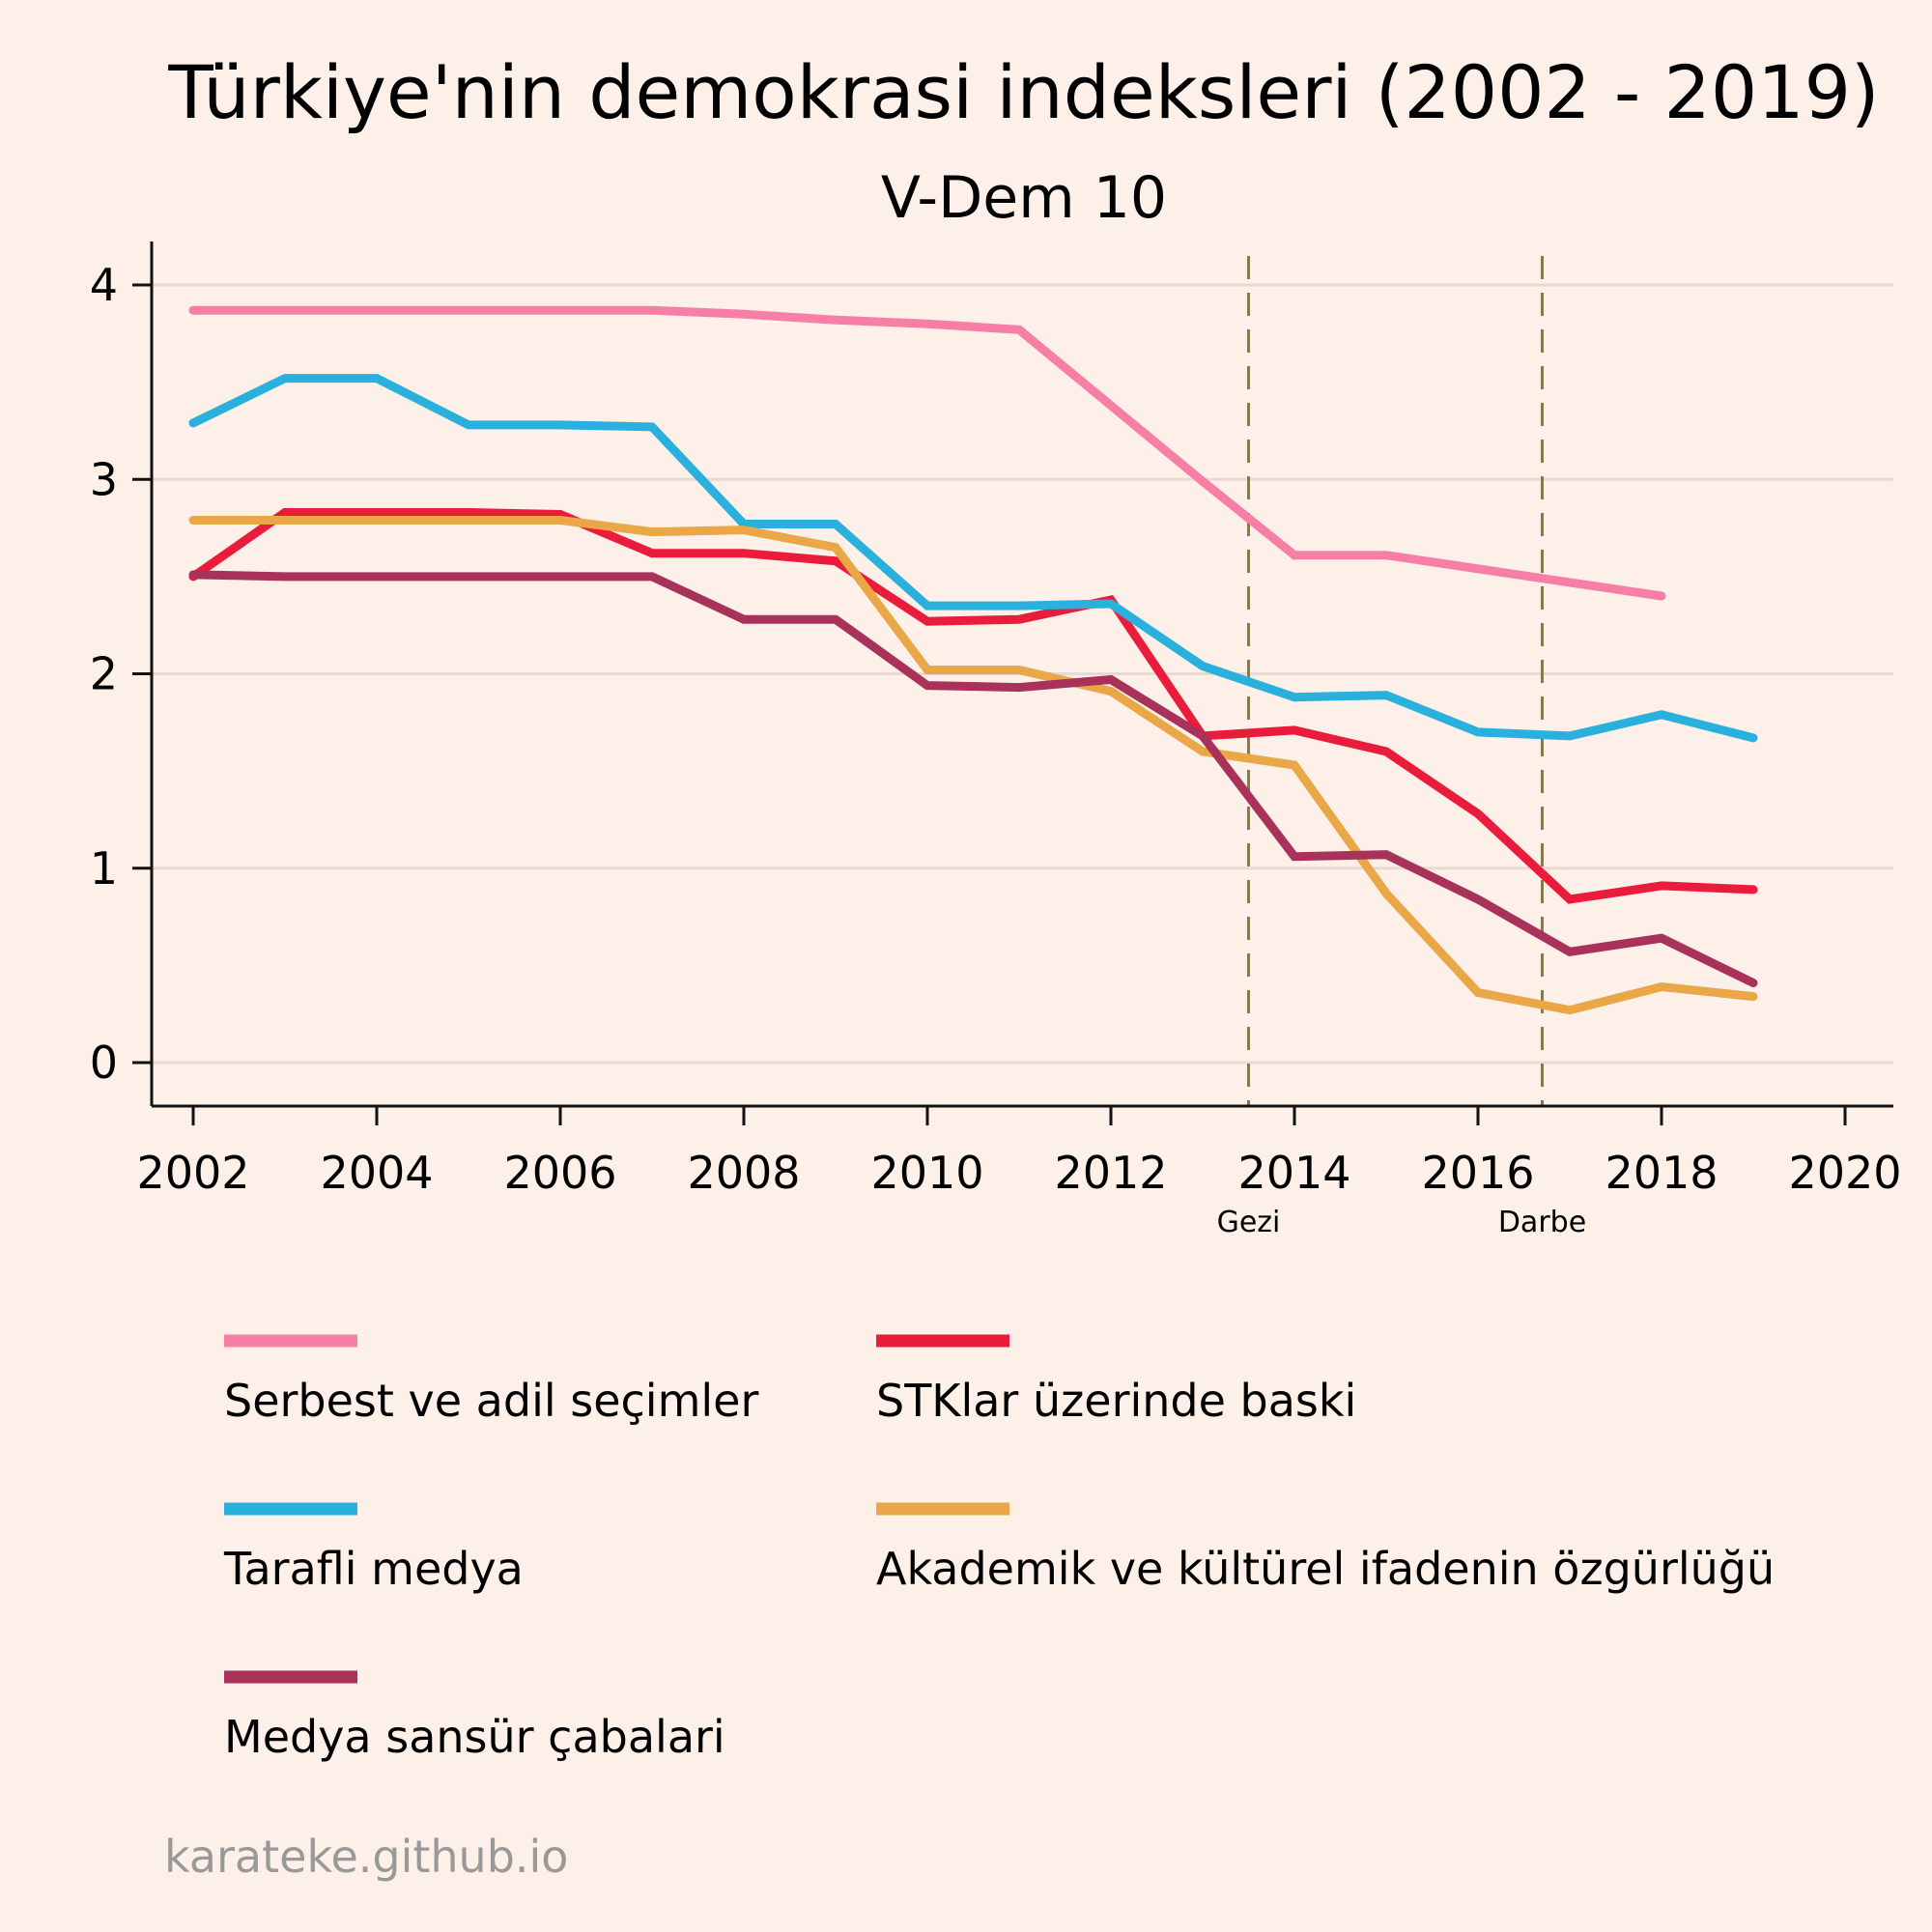 The height and width of the screenshot is (1932, 1932). Describe the element at coordinates (1844, 1173) in the screenshot. I see `x-tick-label: 2020` at that location.